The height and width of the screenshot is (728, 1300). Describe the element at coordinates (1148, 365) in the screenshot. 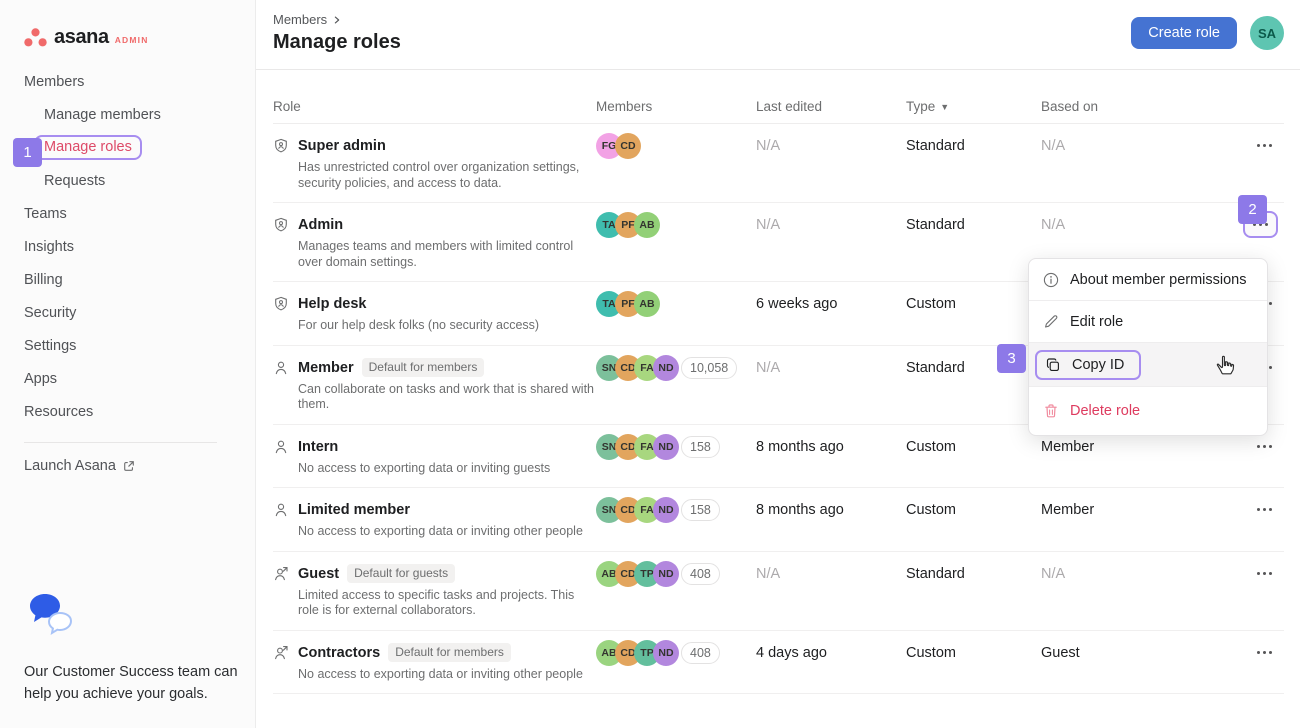

I see `menu-item-copy-id: Copy ID` at that location.